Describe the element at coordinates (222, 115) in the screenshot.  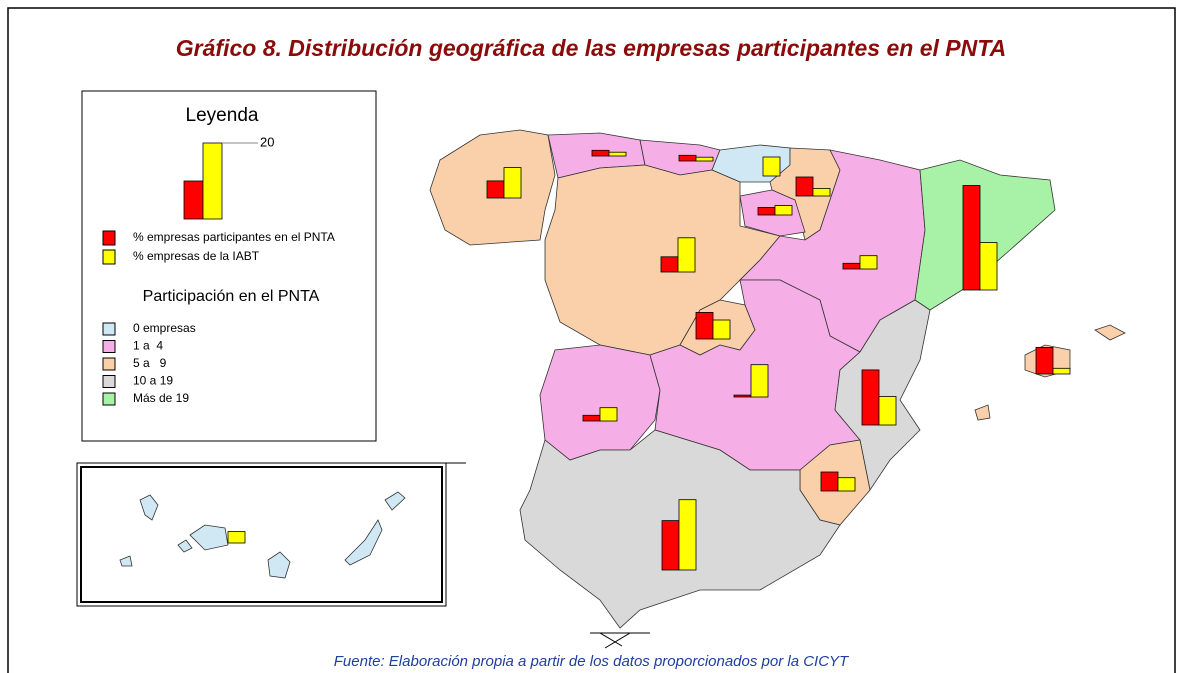
I see `legend-title: Leyenda` at that location.